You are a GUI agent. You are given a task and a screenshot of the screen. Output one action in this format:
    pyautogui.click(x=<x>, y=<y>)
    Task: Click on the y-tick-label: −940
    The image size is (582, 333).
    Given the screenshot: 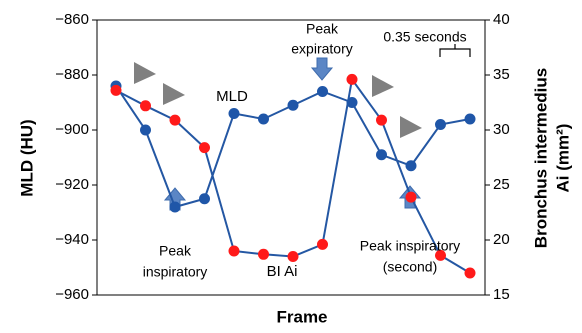 What is the action you would take?
    pyautogui.click(x=72, y=239)
    